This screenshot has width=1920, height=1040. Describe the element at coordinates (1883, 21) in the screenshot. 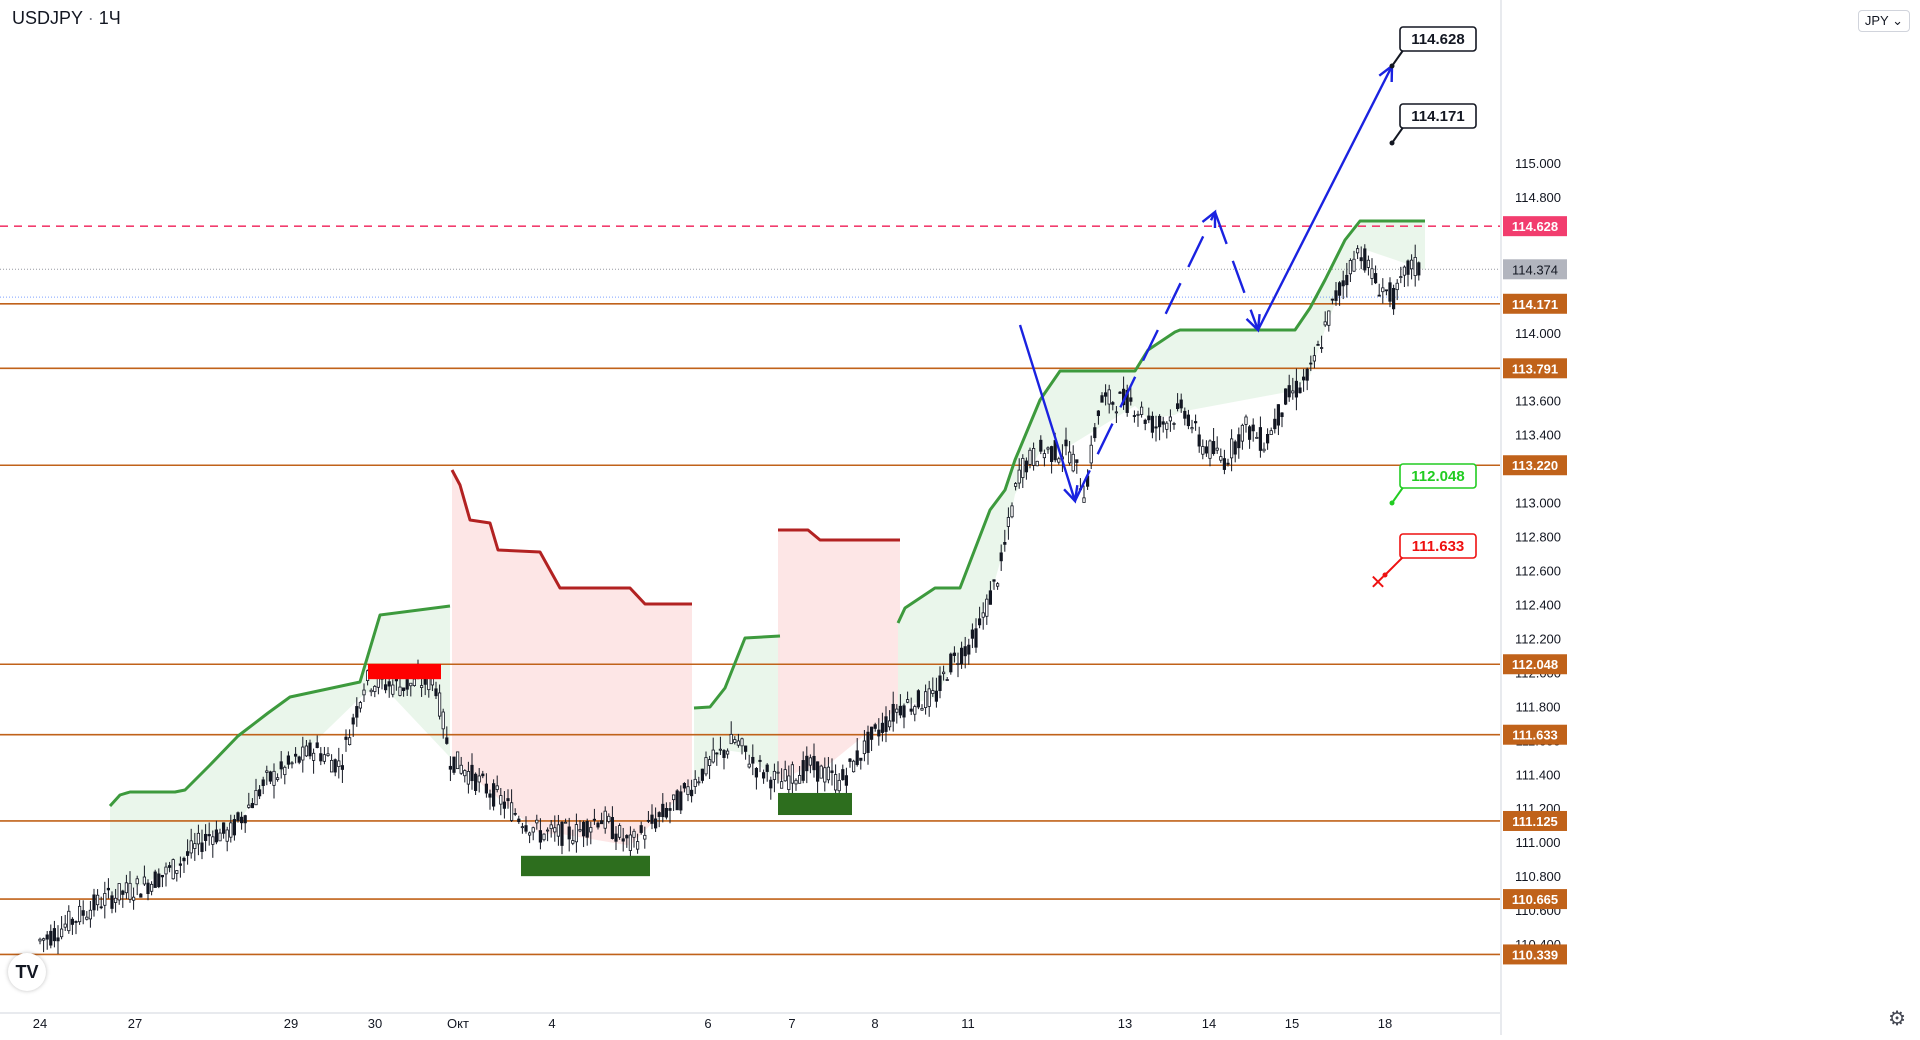

I see `currency-dropdown: JPY ⌄` at that location.